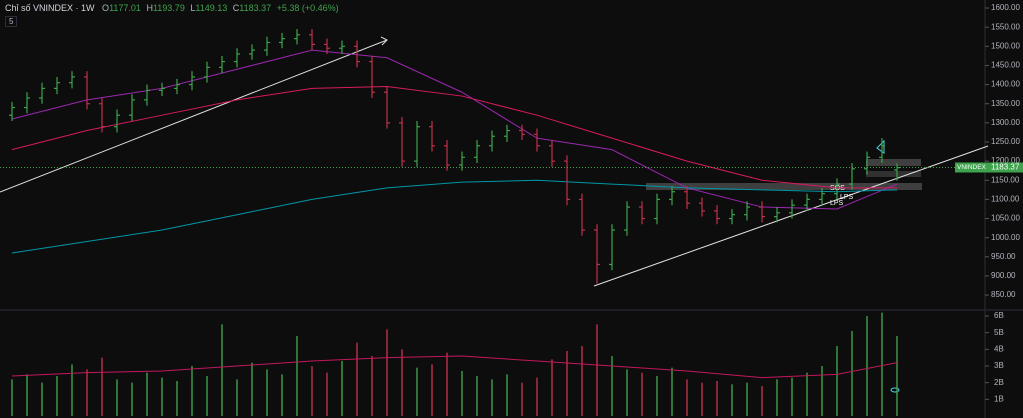 The image size is (1023, 418). Describe the element at coordinates (193, 8) in the screenshot. I see `ohlc-label: L` at that location.